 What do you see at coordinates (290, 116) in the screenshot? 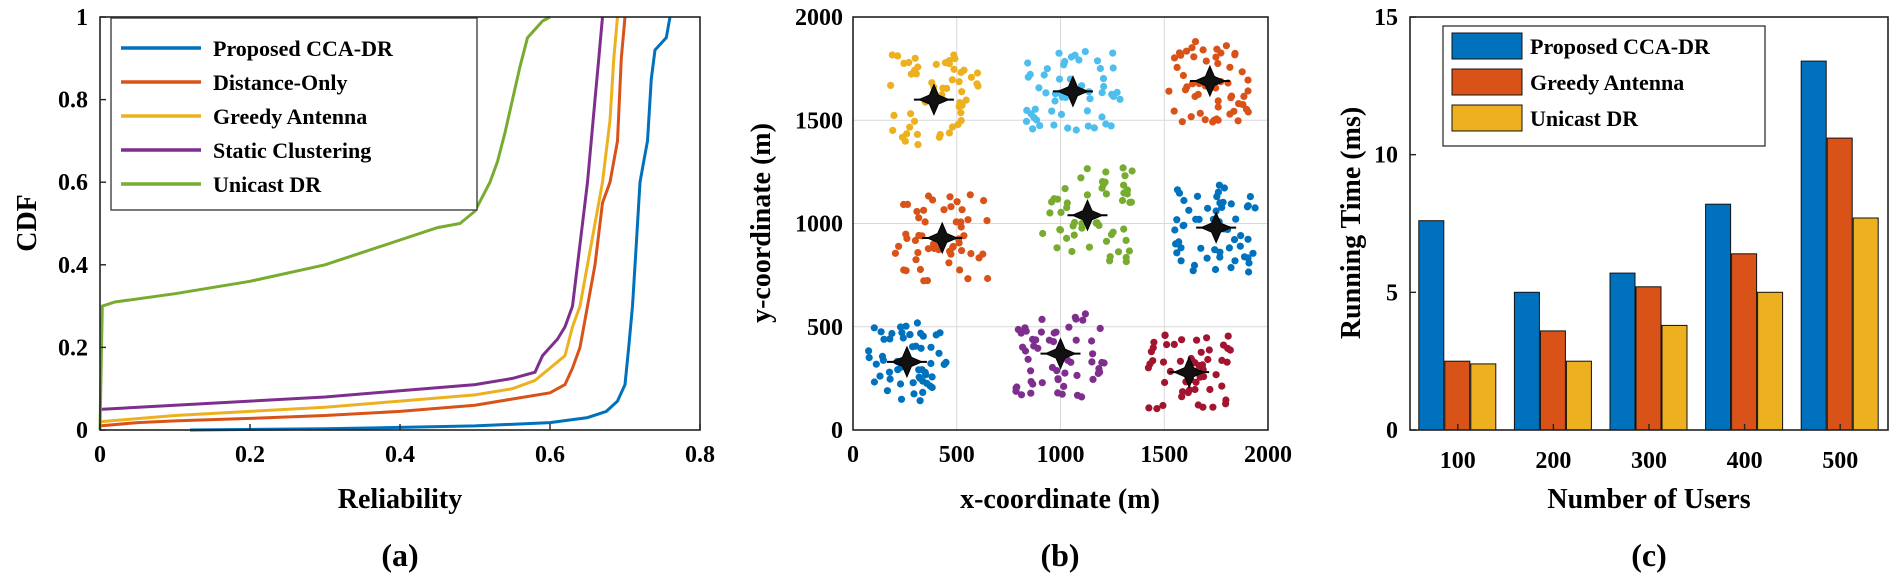
I see `panel-a-legend-label-2: Greedy Antenna` at bounding box center [290, 116].